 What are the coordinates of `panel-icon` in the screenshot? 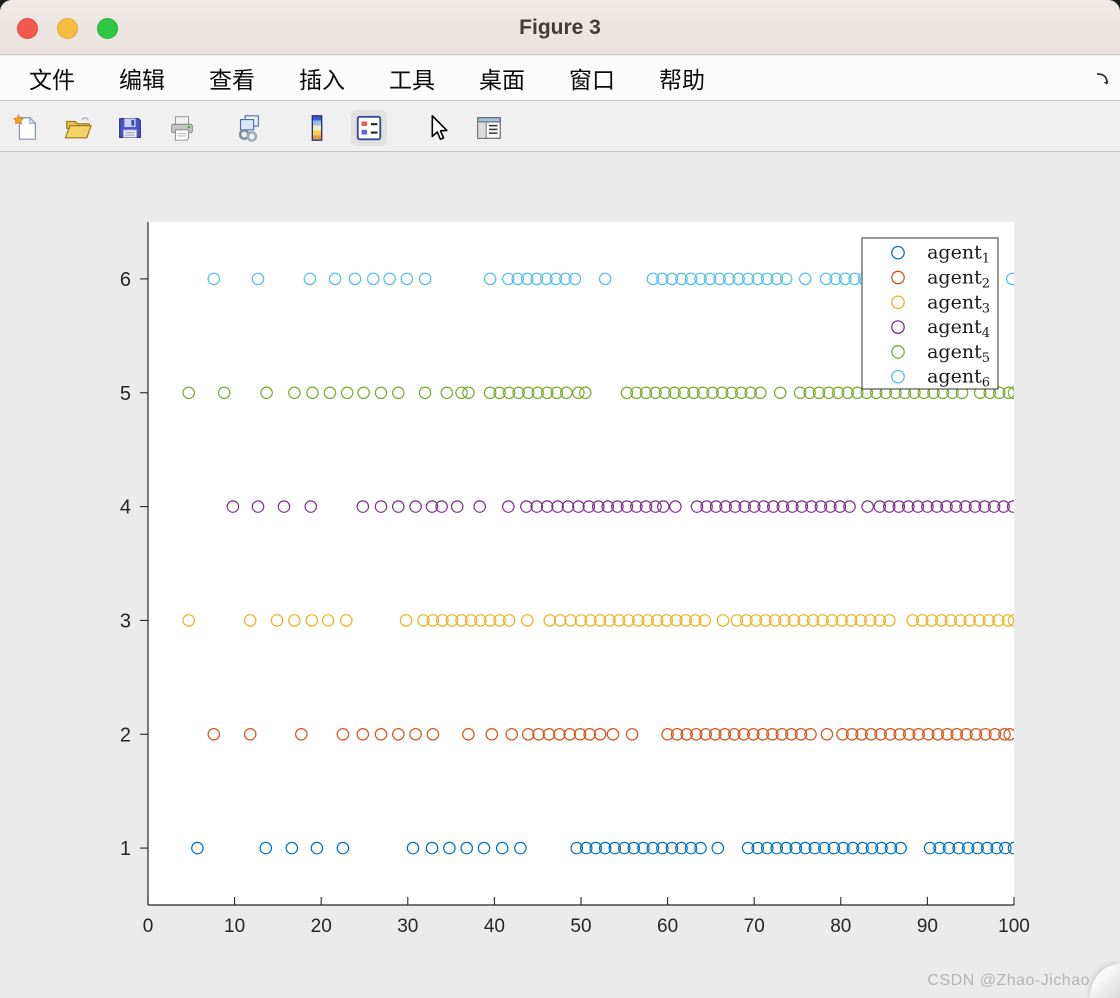 It's located at (489, 128).